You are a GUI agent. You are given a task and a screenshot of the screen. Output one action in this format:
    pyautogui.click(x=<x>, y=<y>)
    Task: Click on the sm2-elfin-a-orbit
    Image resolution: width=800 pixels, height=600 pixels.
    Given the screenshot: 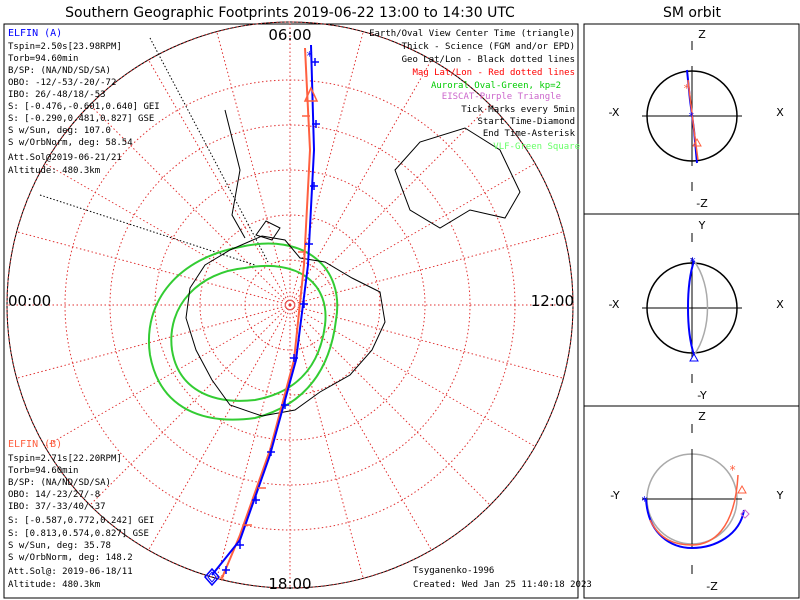 What is the action you would take?
    pyautogui.click(x=691, y=308)
    